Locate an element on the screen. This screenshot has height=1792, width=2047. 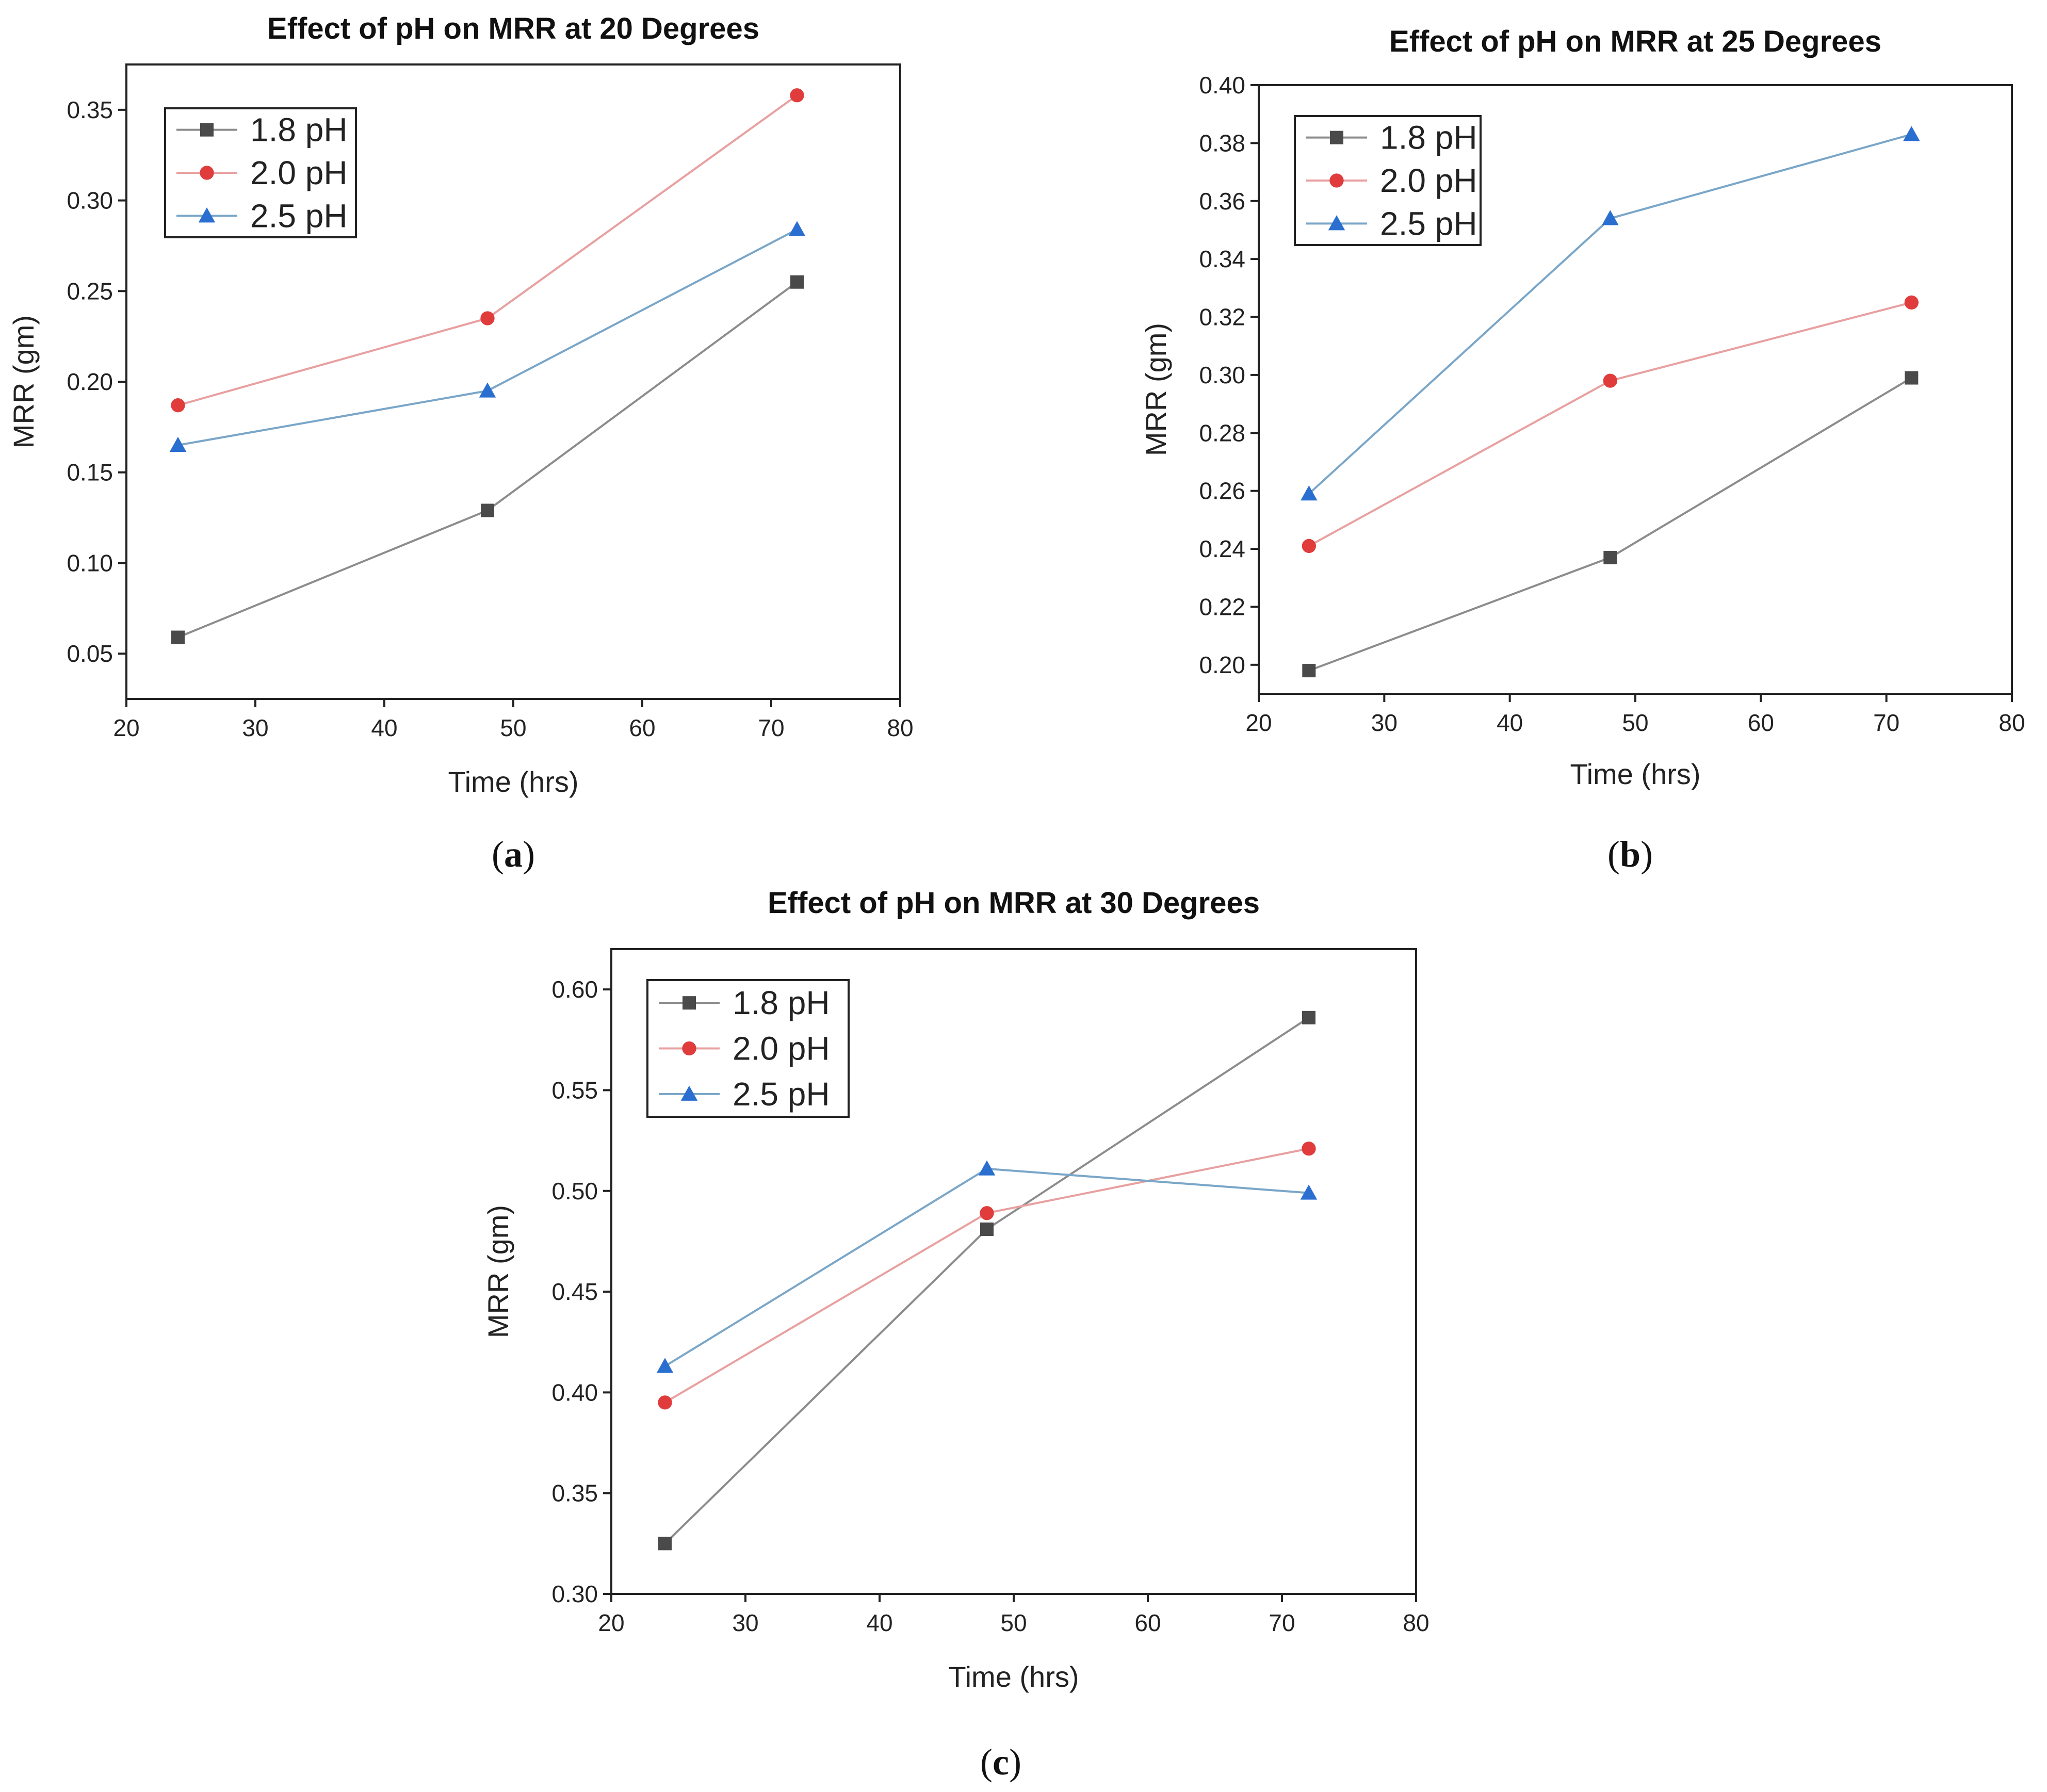
y-tick-label: 0.28 is located at coordinates (1222, 432).